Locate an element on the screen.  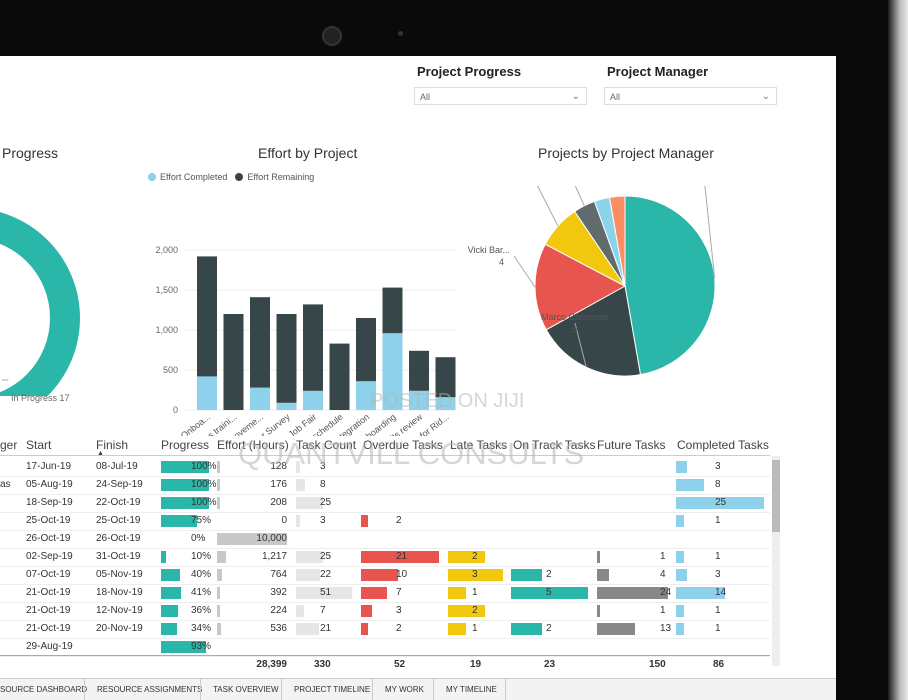
laptop-bezel-top is located at coordinates (454, 28).